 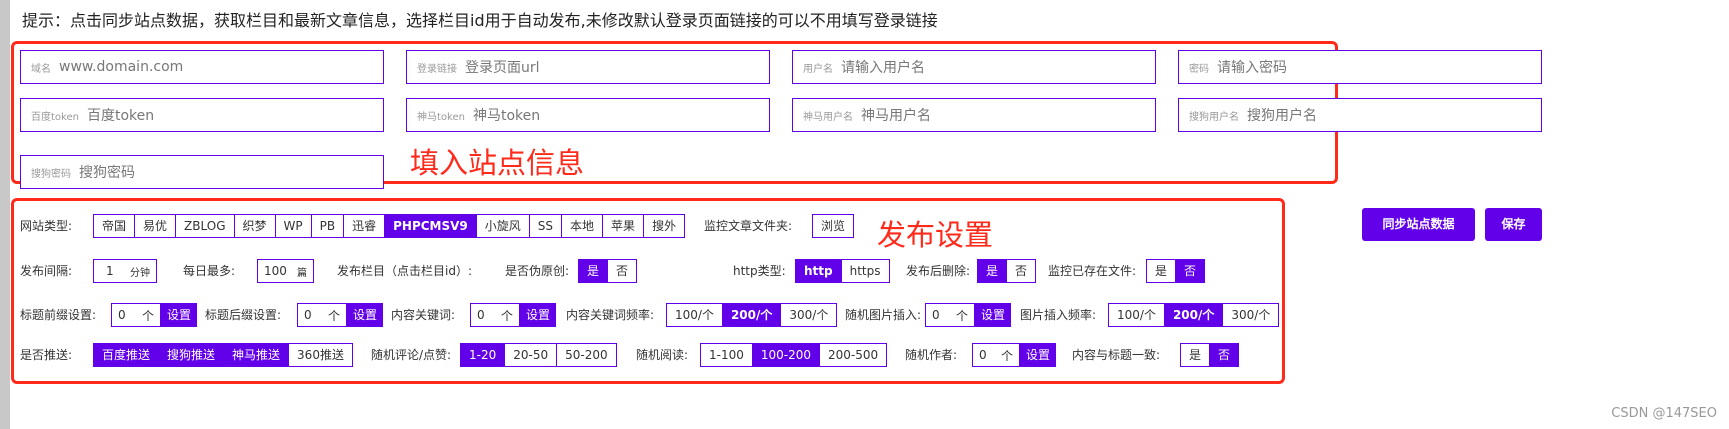 What do you see at coordinates (588, 67) in the screenshot?
I see `site-field: 登录链接 登录页面url` at bounding box center [588, 67].